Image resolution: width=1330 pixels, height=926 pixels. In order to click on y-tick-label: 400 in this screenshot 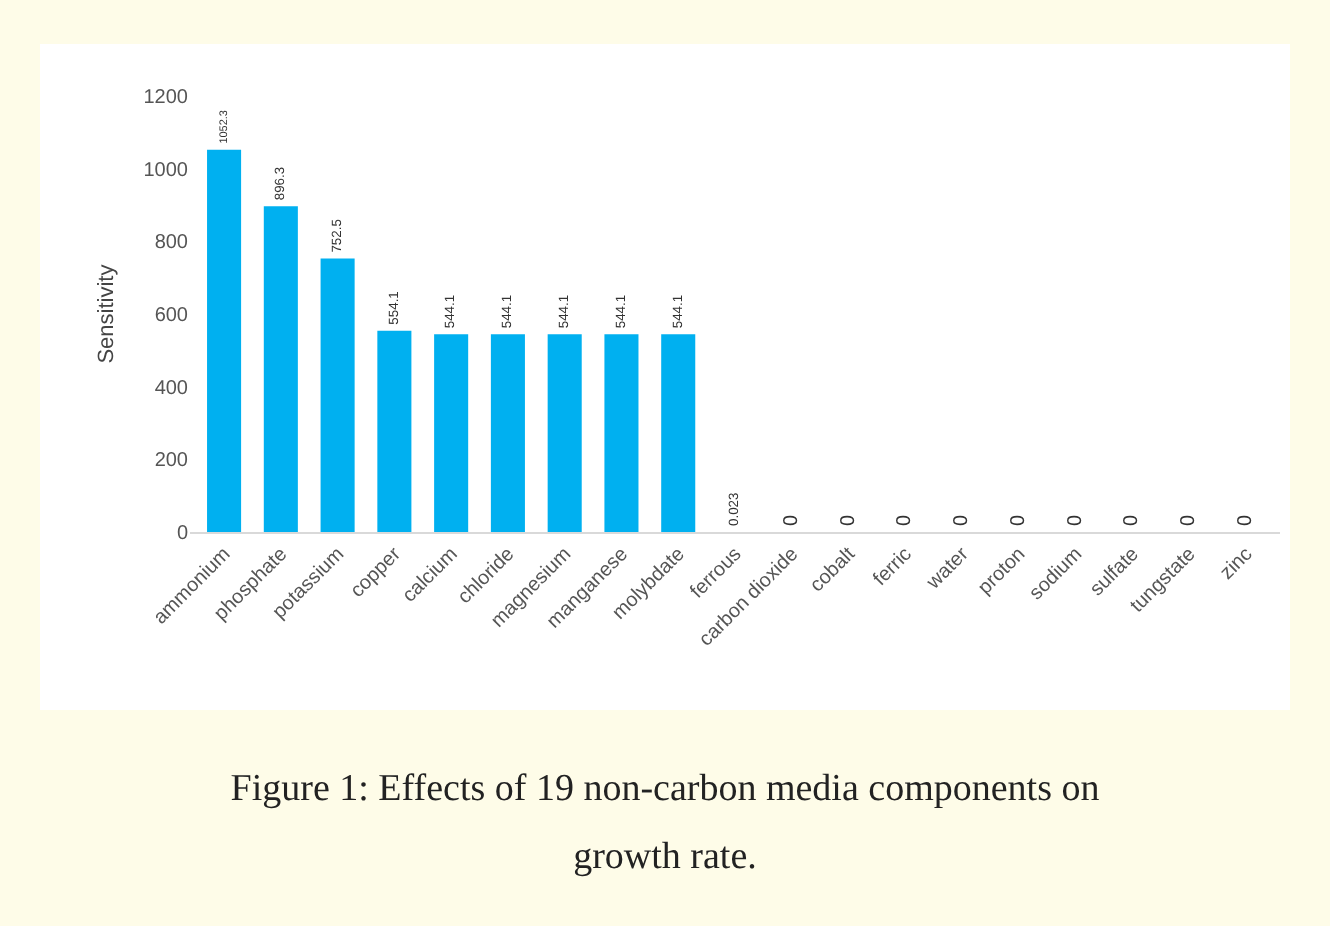, I will do `click(171, 388)`.